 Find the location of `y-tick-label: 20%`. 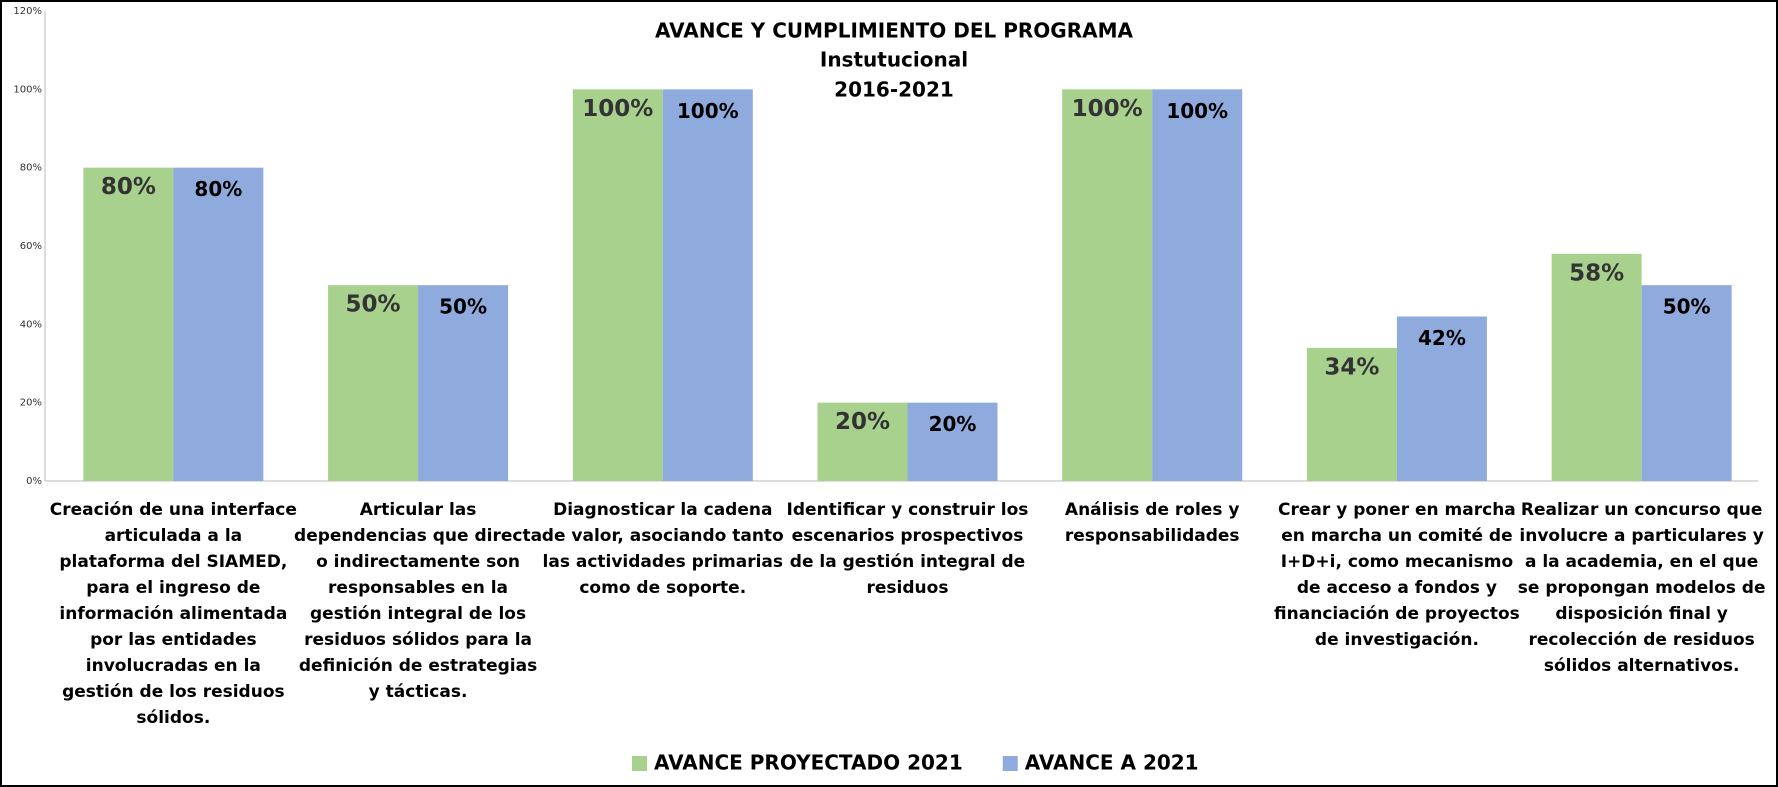

y-tick-label: 20% is located at coordinates (31, 403).